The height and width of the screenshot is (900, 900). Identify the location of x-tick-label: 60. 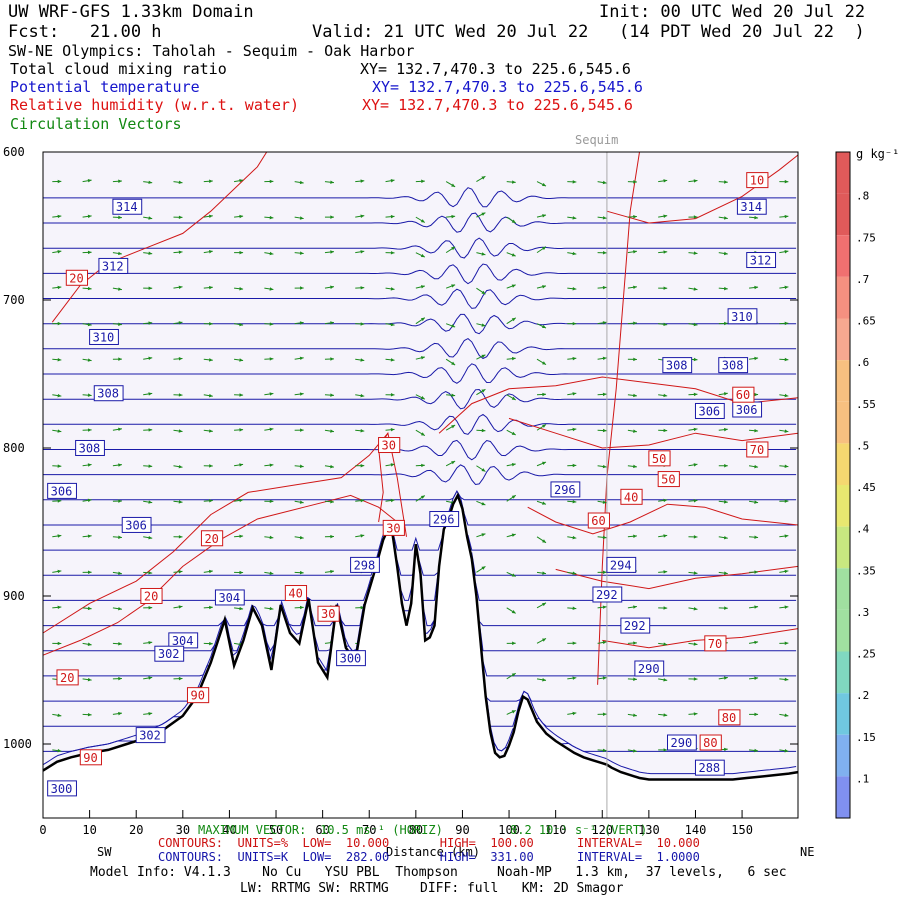
(322, 830).